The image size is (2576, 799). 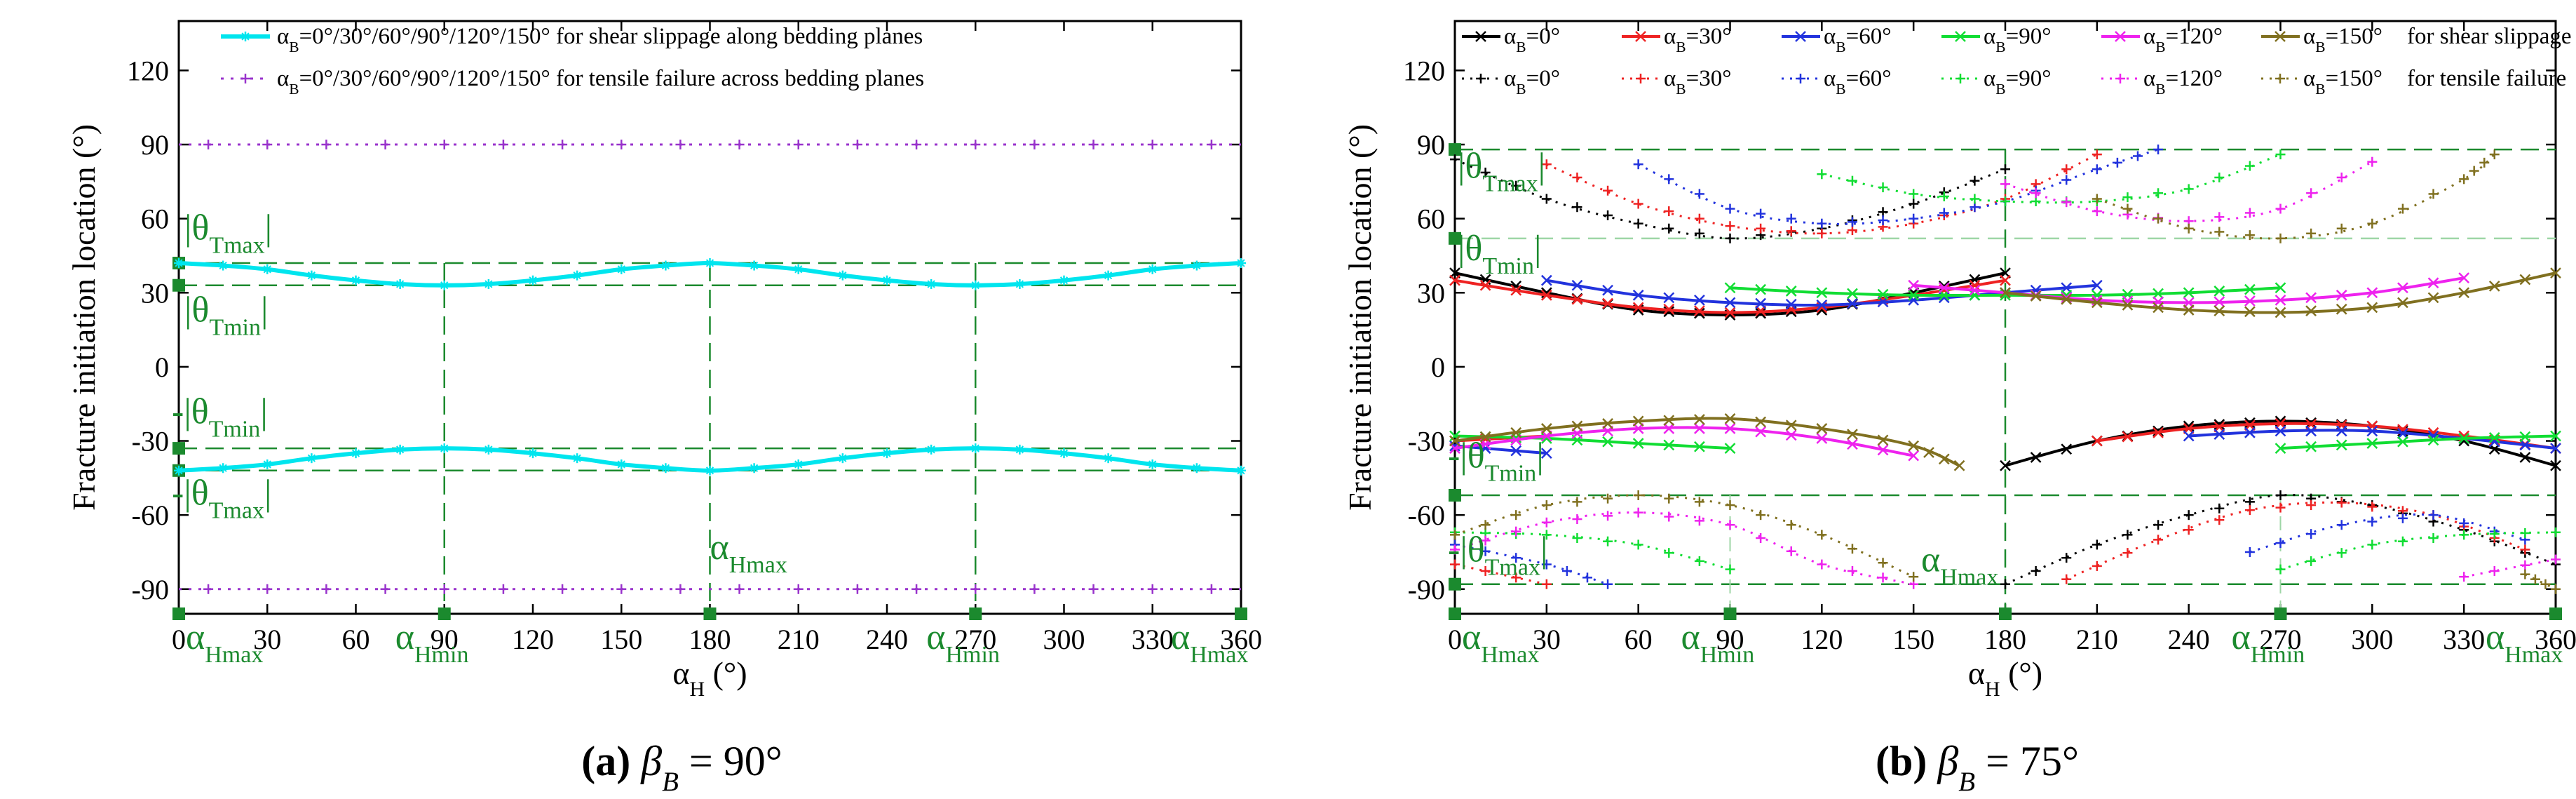 What do you see at coordinates (1697, 82) in the screenshot?
I see `legend-label: αB=30°` at bounding box center [1697, 82].